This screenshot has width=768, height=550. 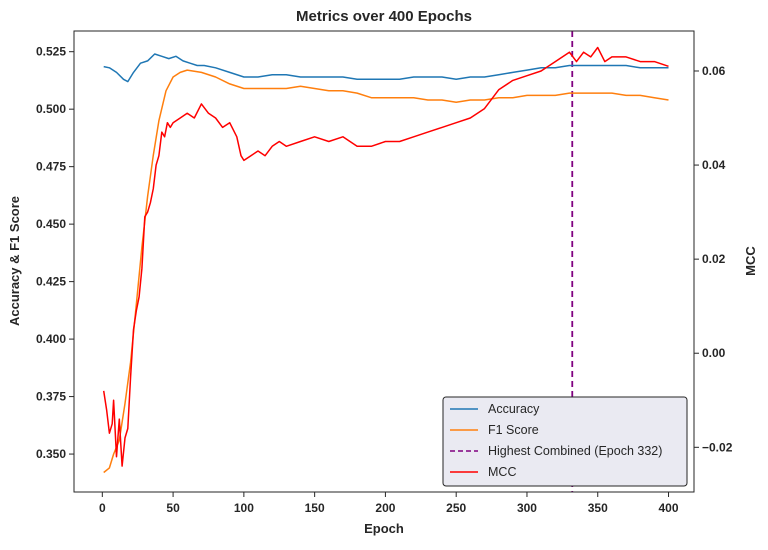 I want to click on y-left-tick-label: 0.375, so click(x=51, y=397).